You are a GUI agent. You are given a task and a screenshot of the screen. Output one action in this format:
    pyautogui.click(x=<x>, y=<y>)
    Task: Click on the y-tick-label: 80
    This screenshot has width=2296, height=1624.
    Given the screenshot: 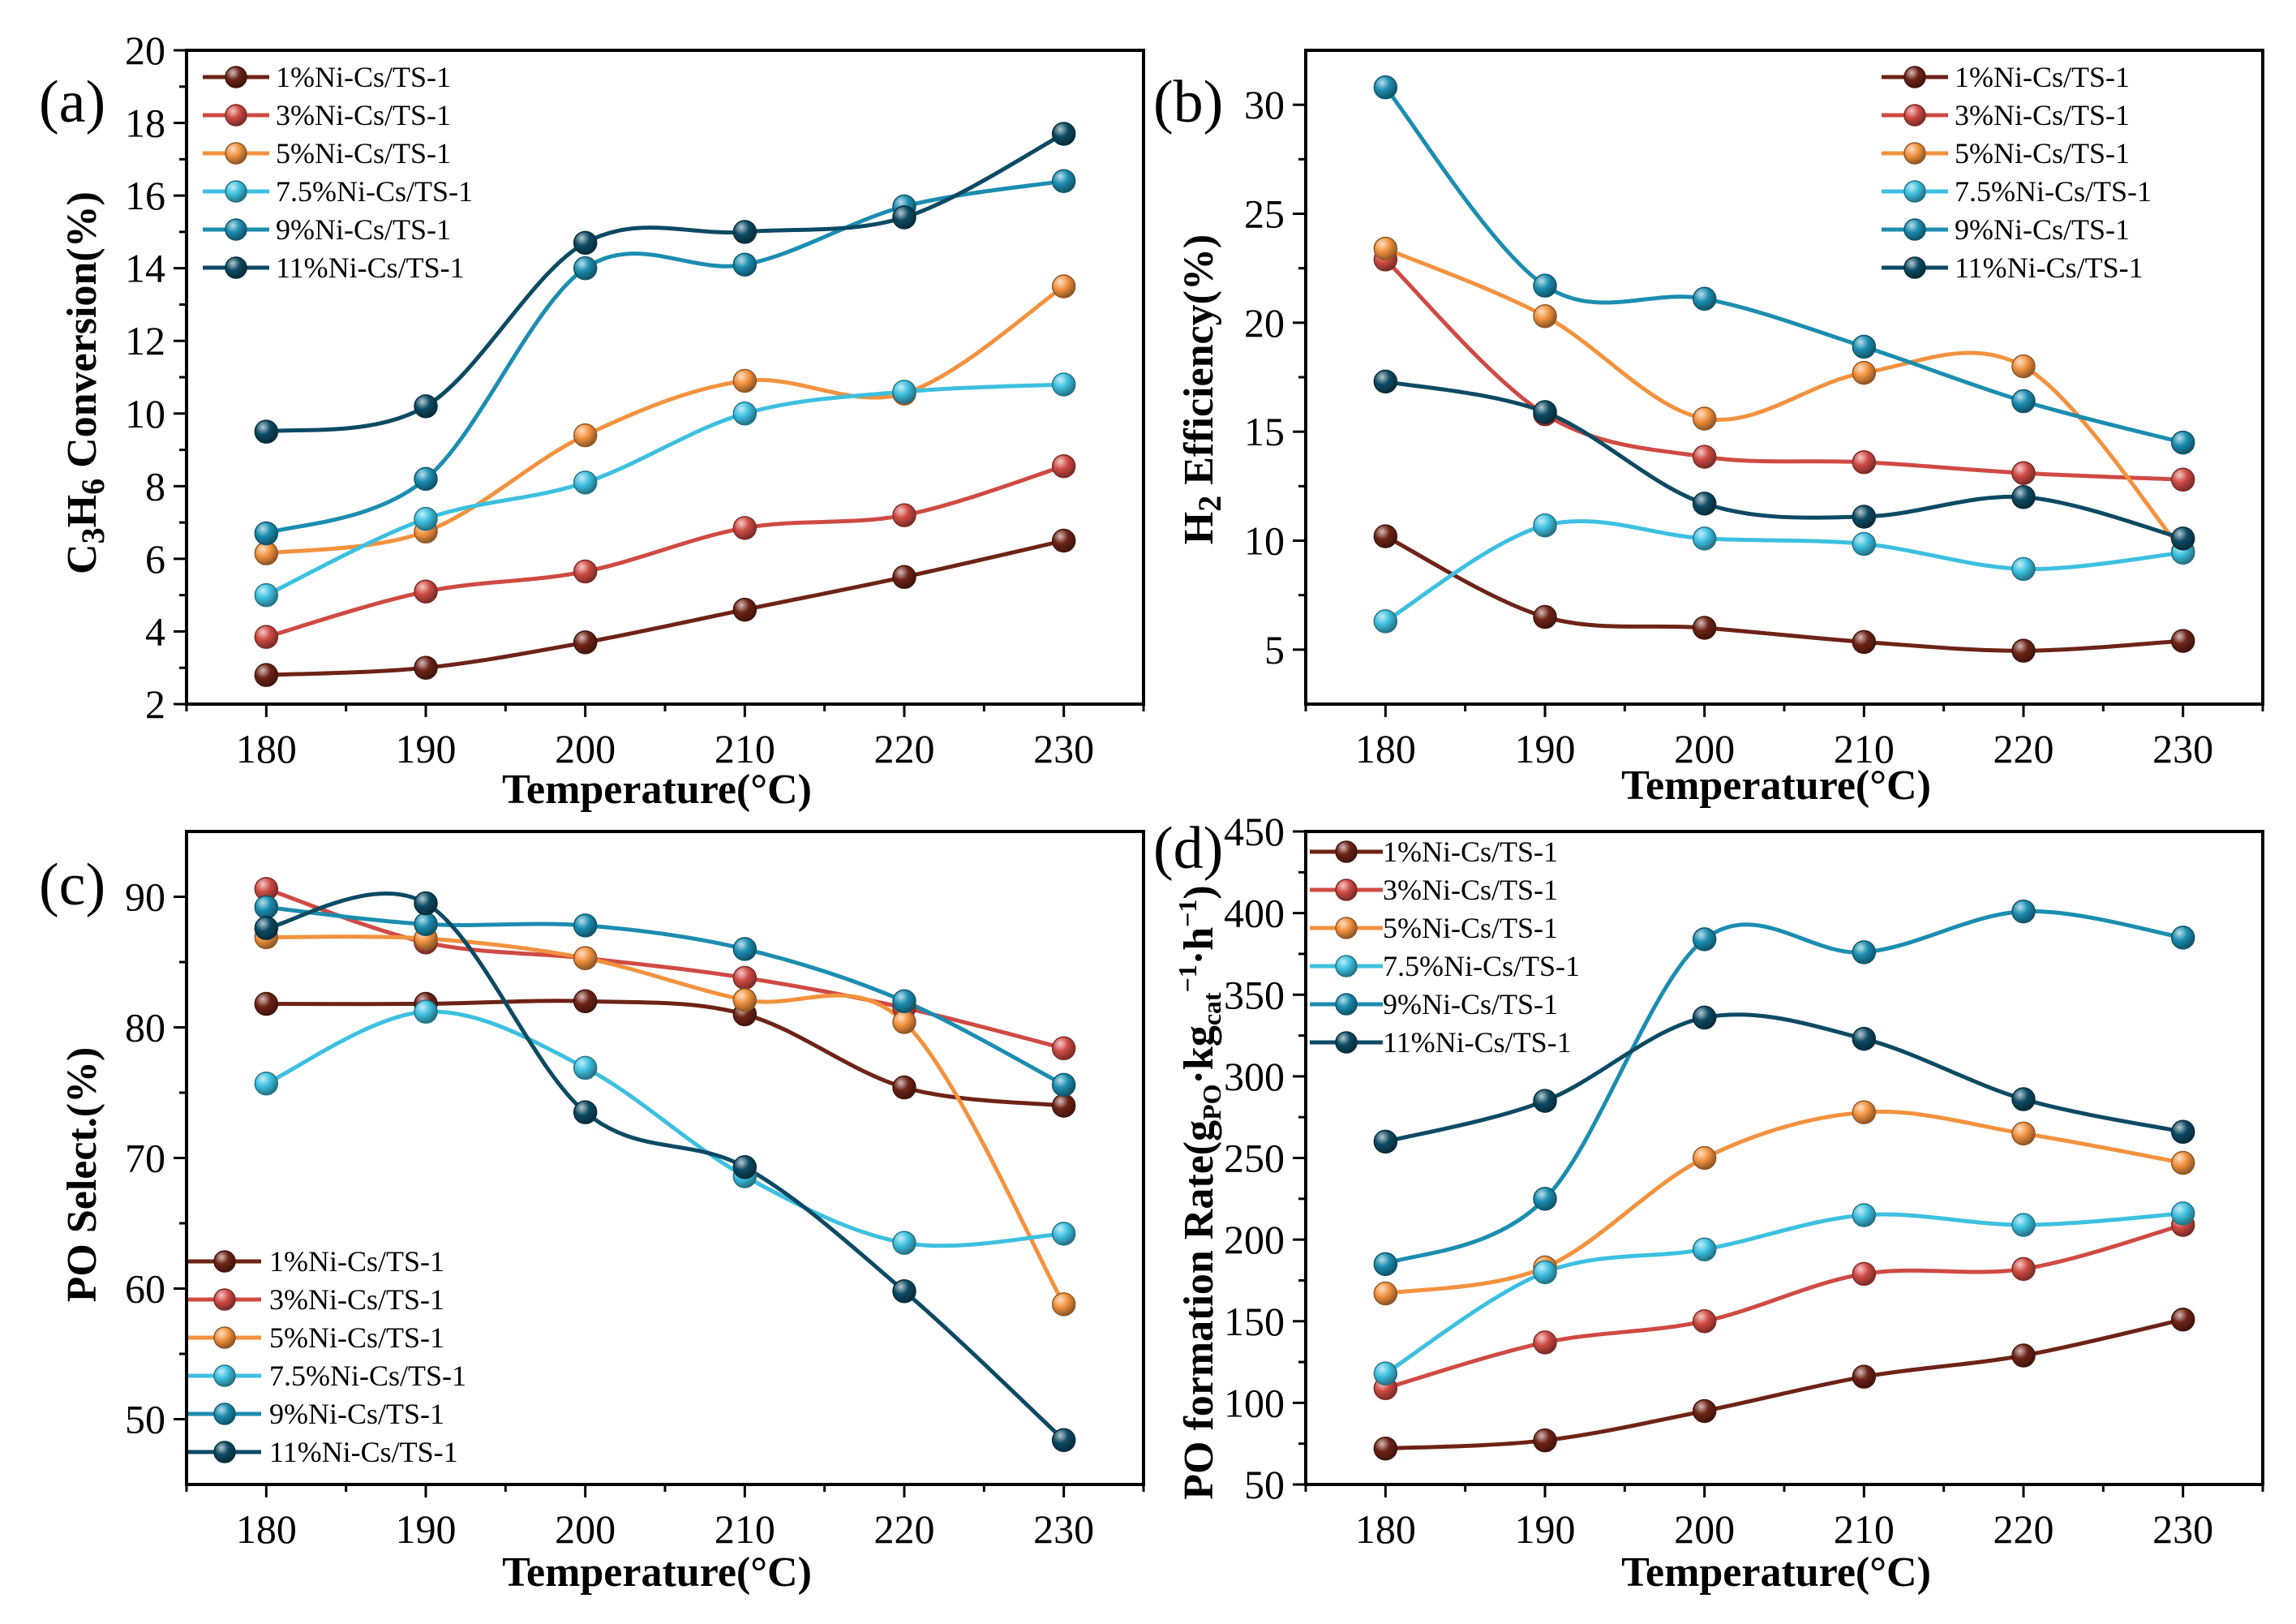 What is the action you would take?
    pyautogui.click(x=145, y=1027)
    